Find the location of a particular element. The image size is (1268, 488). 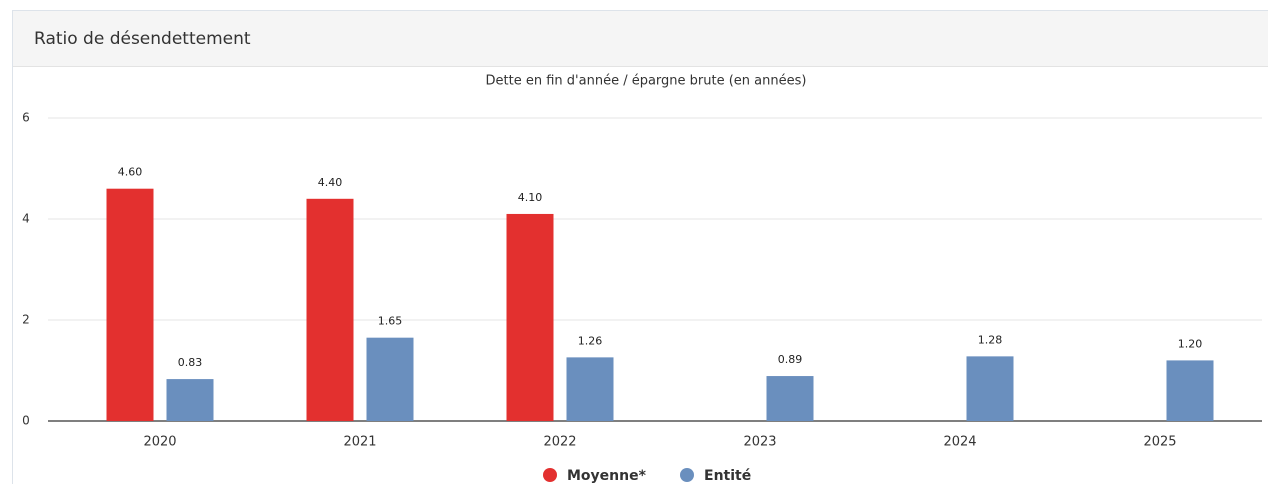

y-tick-label: 2 is located at coordinates (26, 320).